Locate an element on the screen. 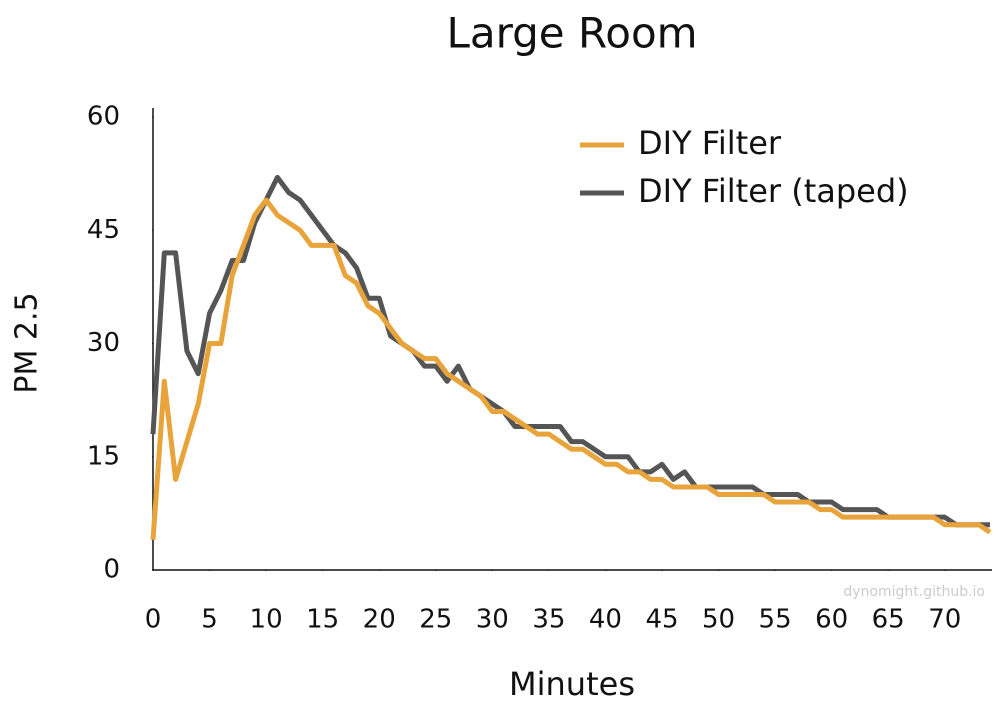  x-tick-label: 30 is located at coordinates (492, 620).